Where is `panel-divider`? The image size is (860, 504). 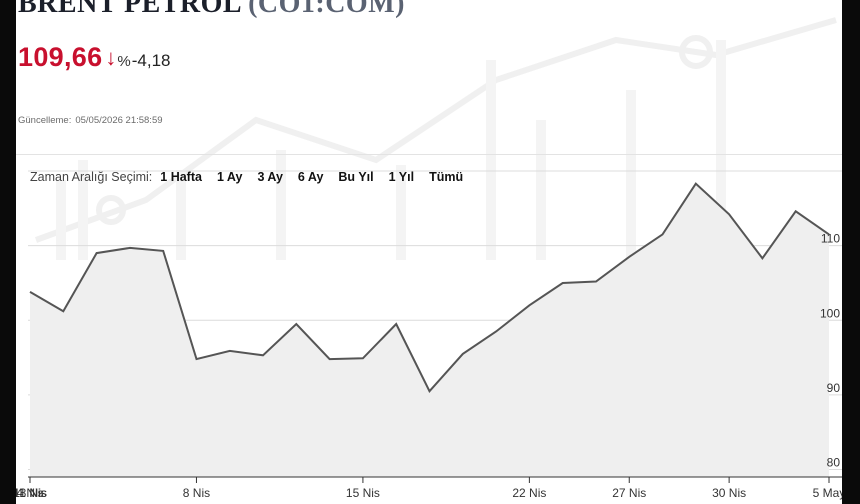
panel-divider is located at coordinates (429, 154).